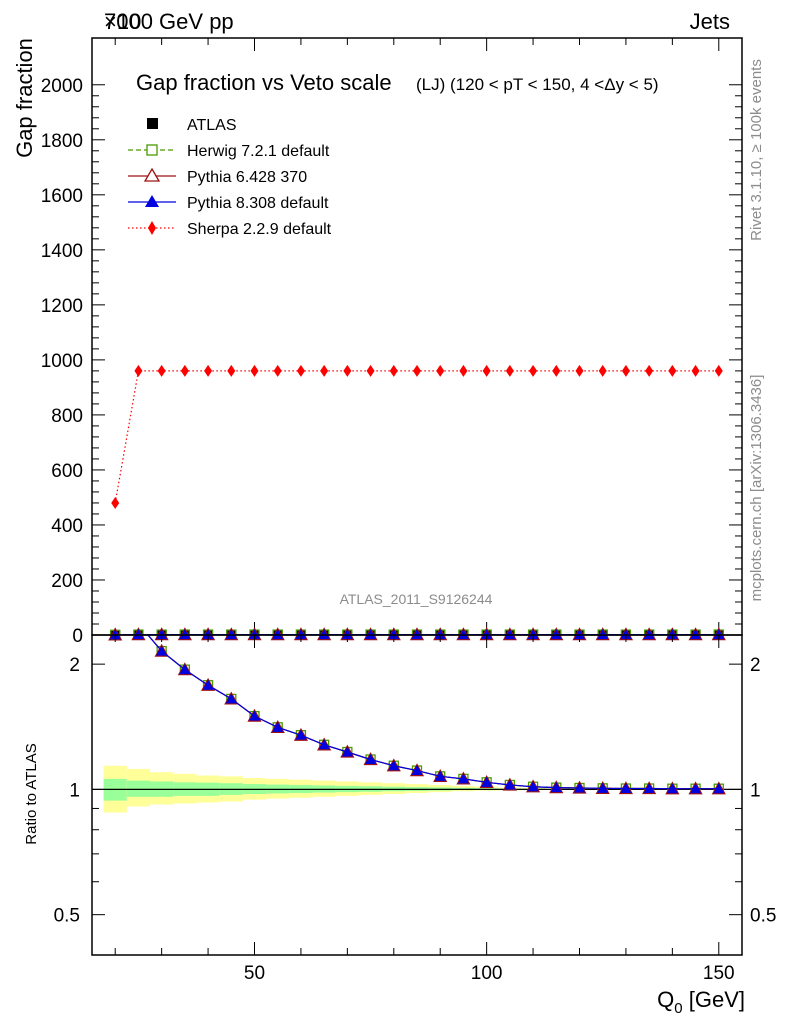 The image size is (786, 1024). Describe the element at coordinates (258, 151) in the screenshot. I see `legend-label-herwig: Herwig 7.2.1 default` at that location.